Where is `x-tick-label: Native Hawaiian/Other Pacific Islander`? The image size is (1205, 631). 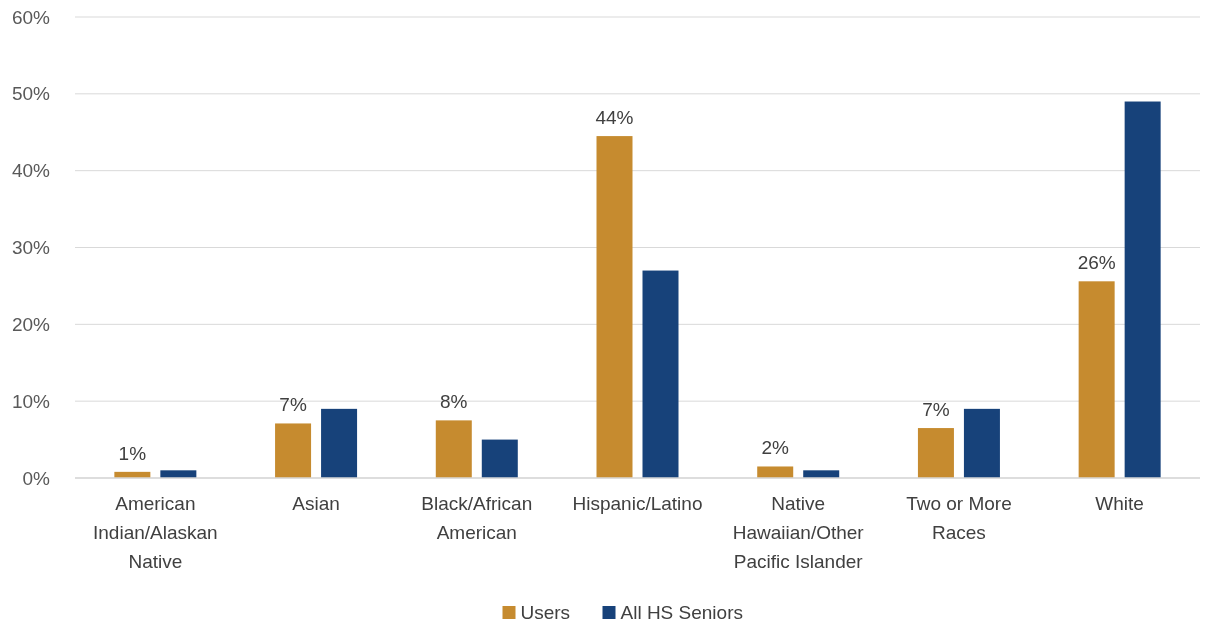 x-tick-label: Native Hawaiian/Other Pacific Islander is located at coordinates (798, 532).